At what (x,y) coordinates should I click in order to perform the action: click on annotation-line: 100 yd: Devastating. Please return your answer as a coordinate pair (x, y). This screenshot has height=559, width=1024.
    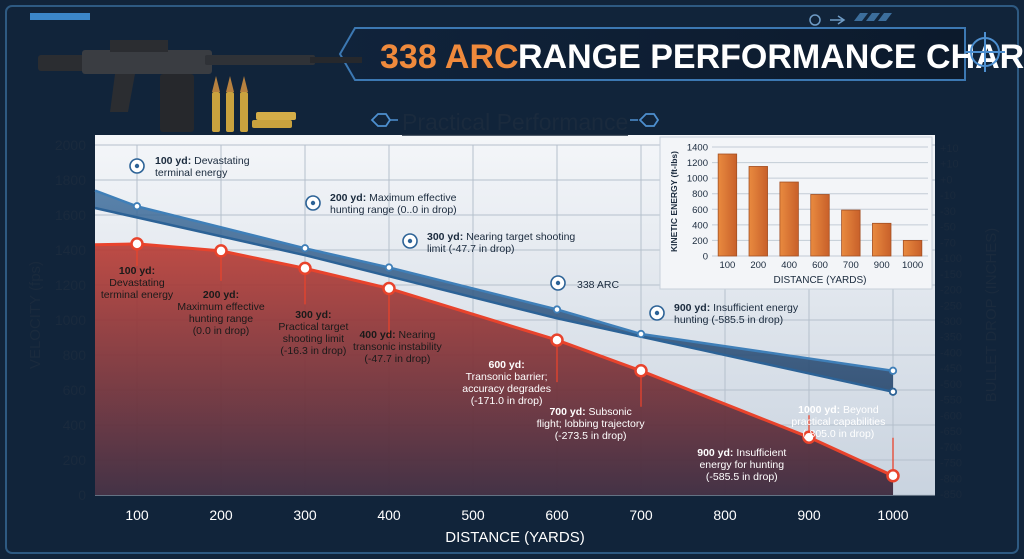
    Looking at the image, I should click on (202, 161).